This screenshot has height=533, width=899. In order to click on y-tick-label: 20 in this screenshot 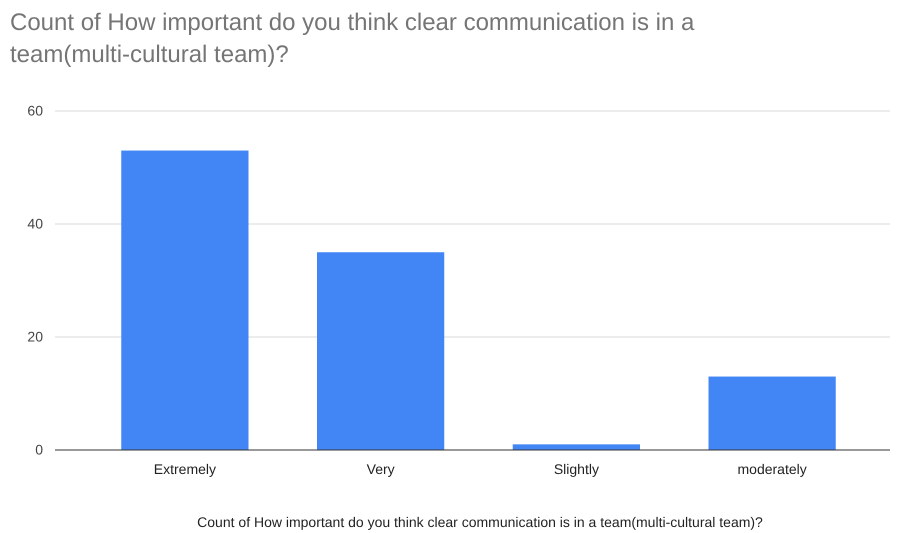, I will do `click(35, 336)`.